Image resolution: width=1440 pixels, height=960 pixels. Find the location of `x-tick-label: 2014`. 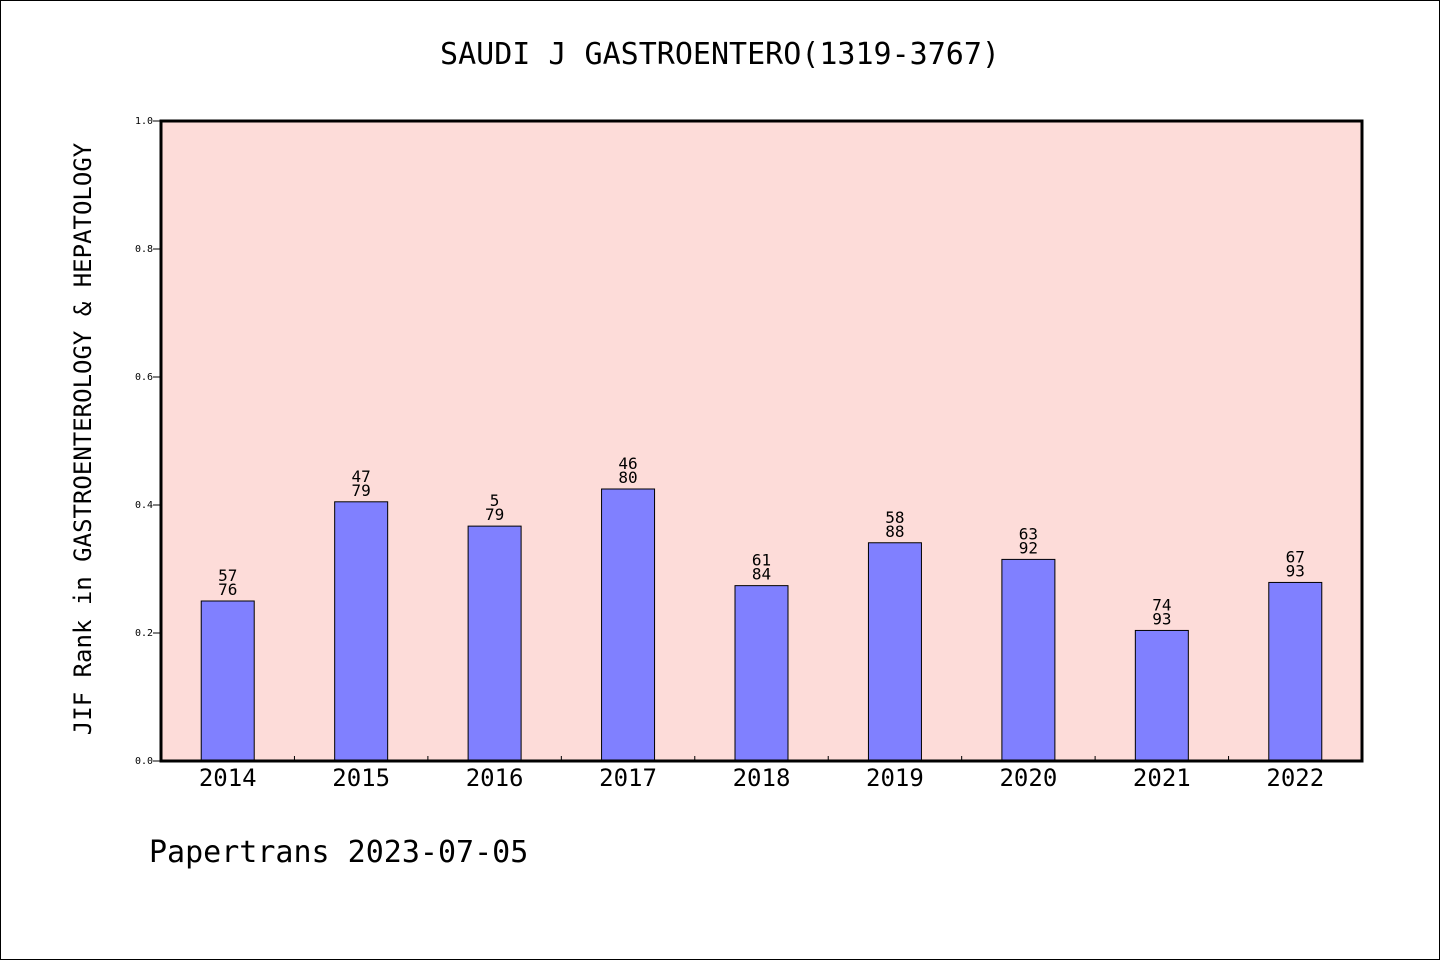

x-tick-label: 2014 is located at coordinates (228, 778).